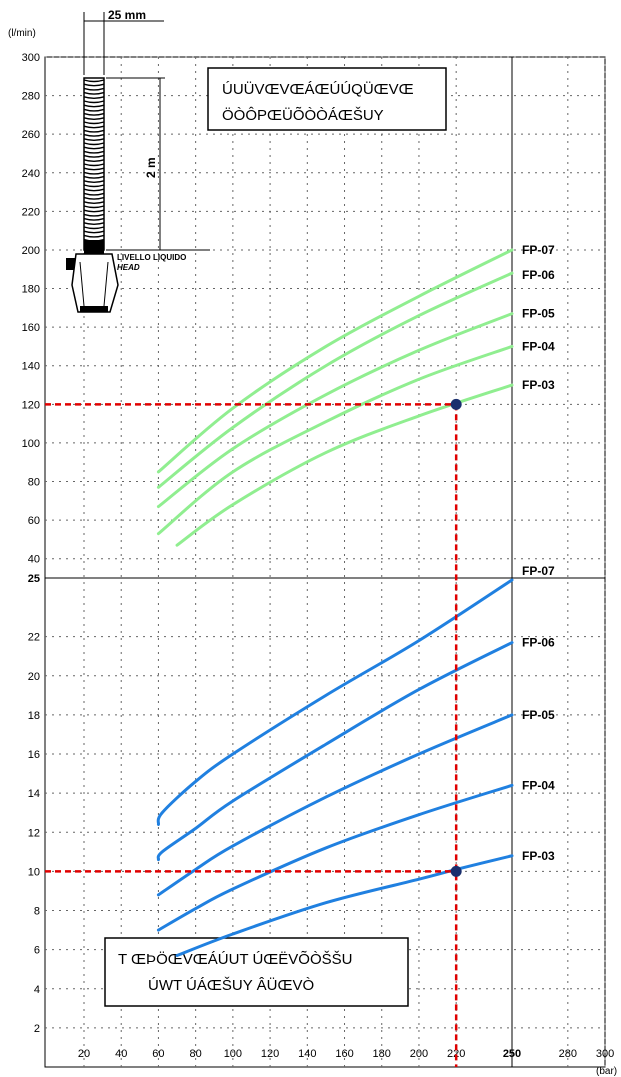 This screenshot has width=621, height=1077. What do you see at coordinates (256, 972) in the screenshot?
I see `lower-info-box: T ŒÞÖŒVŒÁÚUT ÚŒËVÕÒŠŠU ÚWT ÚÁŒŠUY ÂÜŒVÒ` at bounding box center [256, 972].